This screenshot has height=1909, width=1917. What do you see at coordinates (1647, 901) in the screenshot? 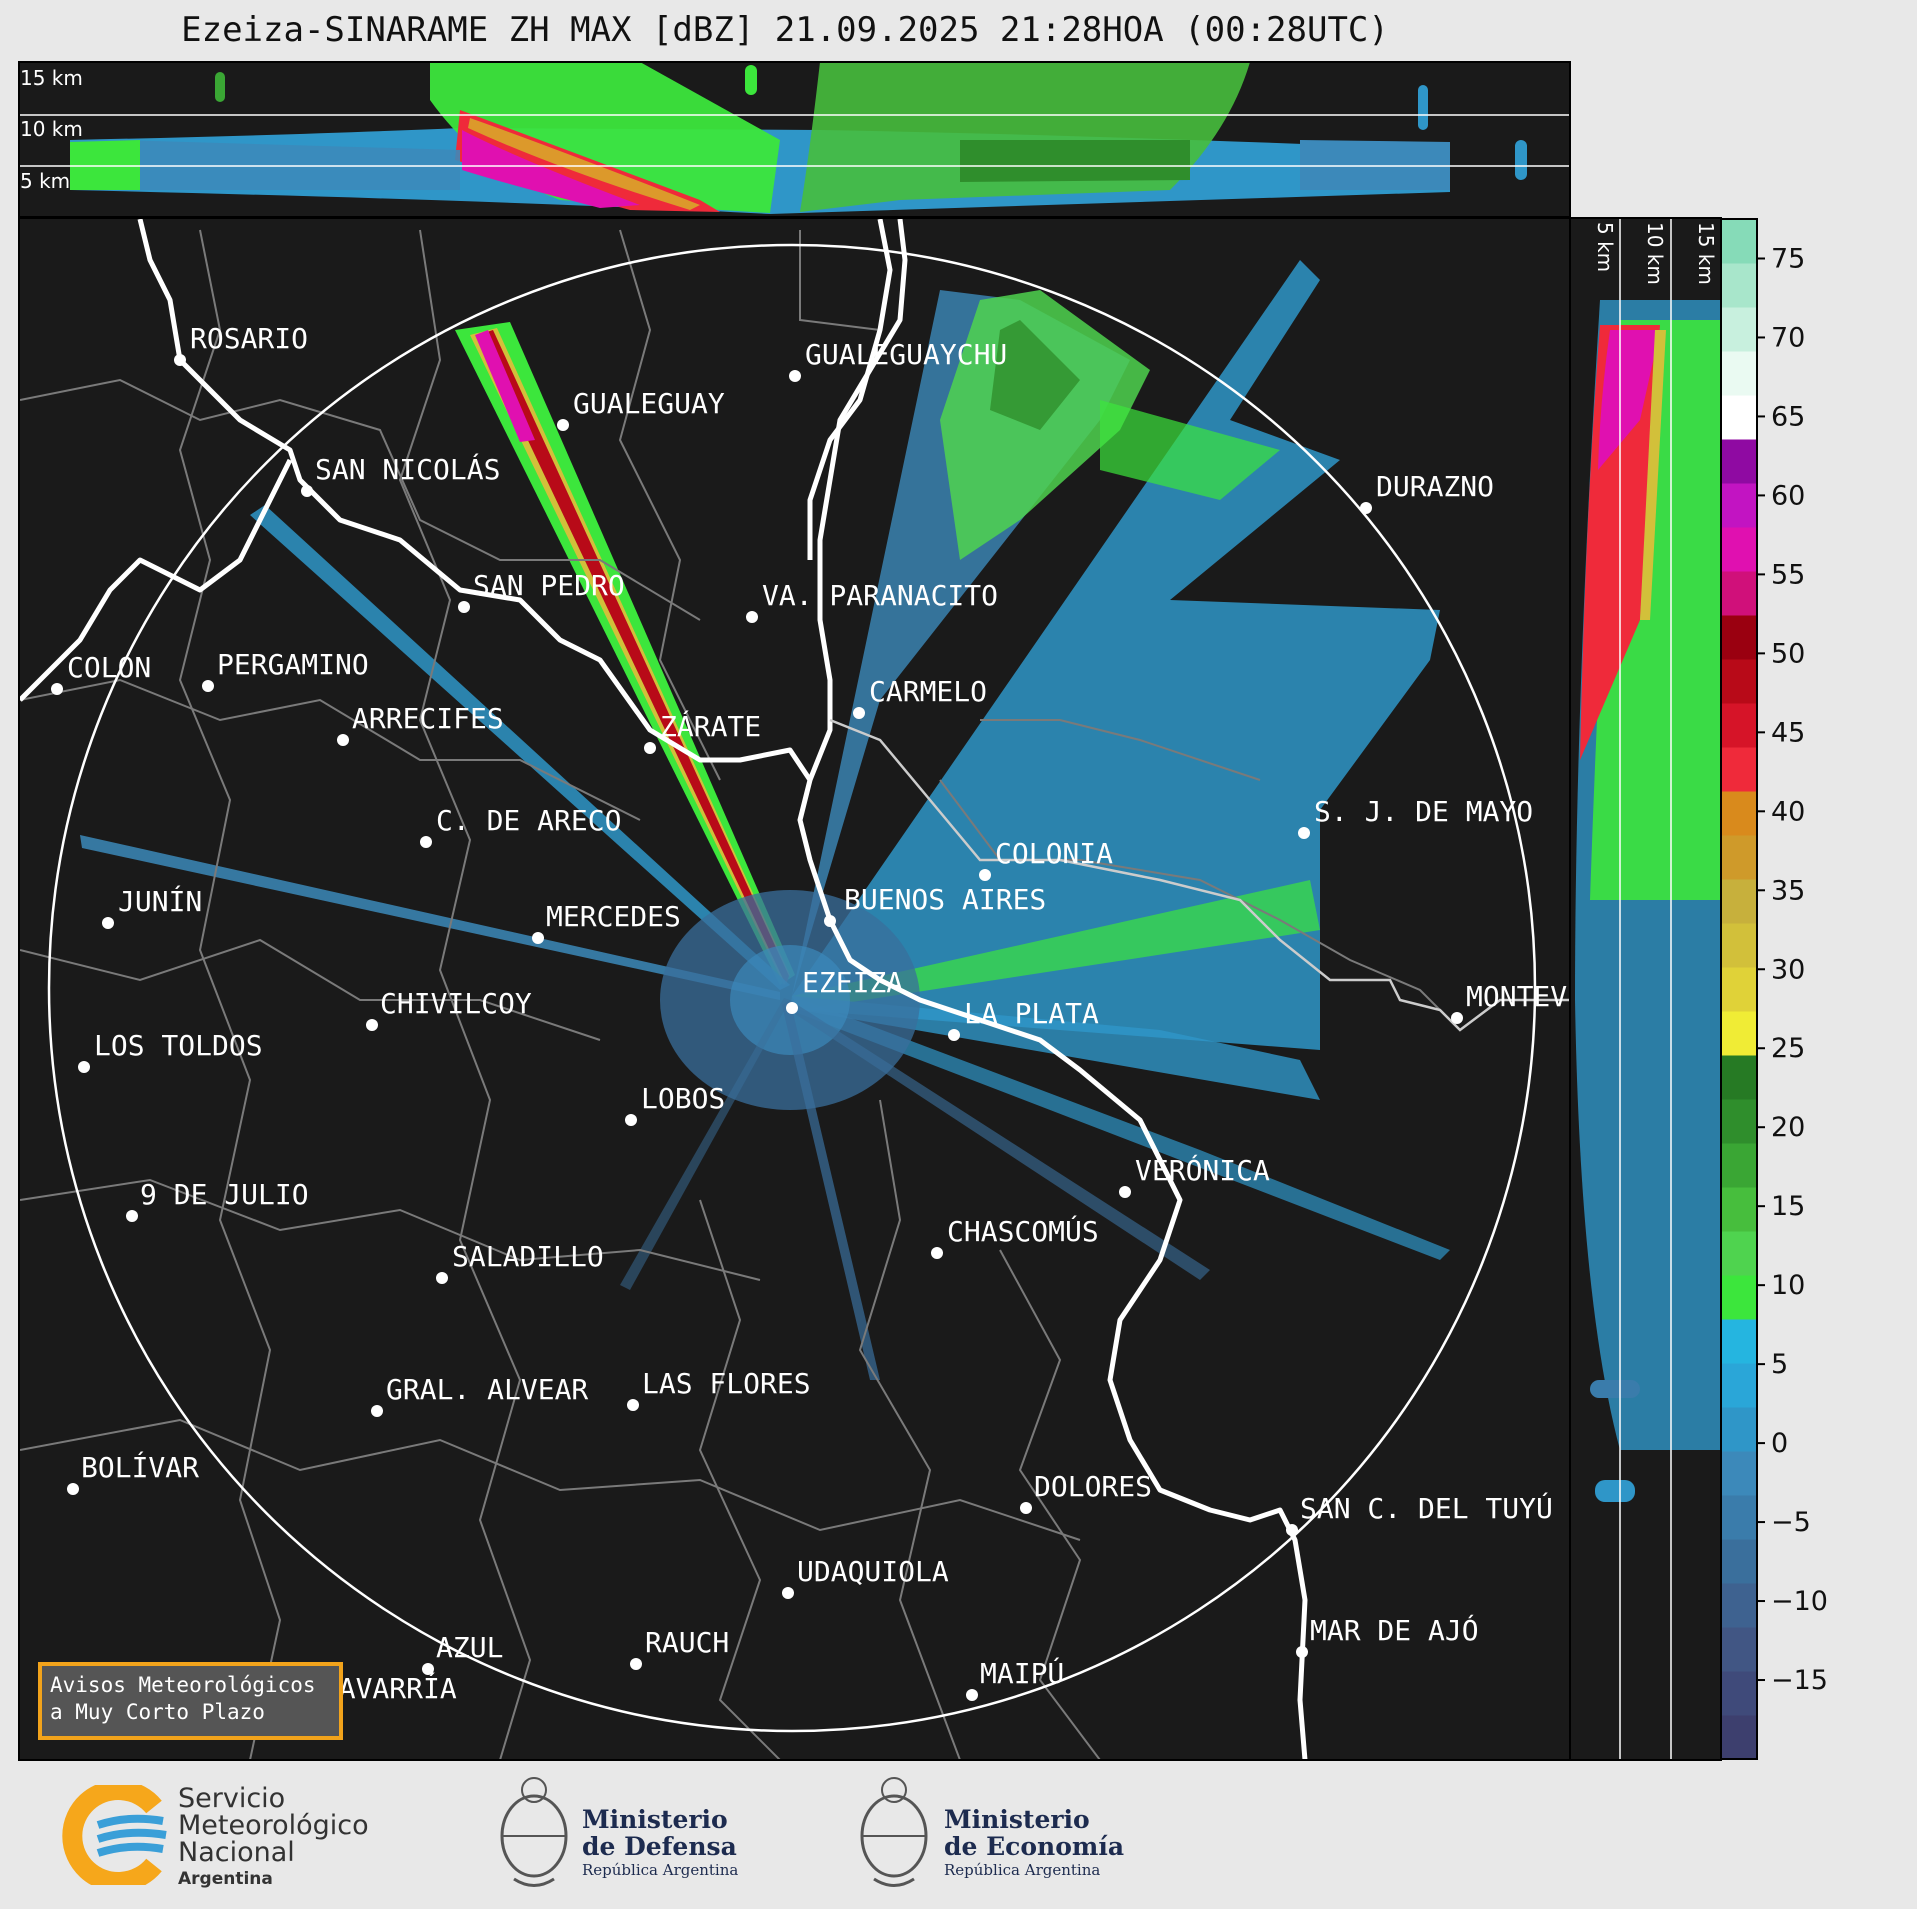
I see `side-panel-echoes` at bounding box center [1647, 901].